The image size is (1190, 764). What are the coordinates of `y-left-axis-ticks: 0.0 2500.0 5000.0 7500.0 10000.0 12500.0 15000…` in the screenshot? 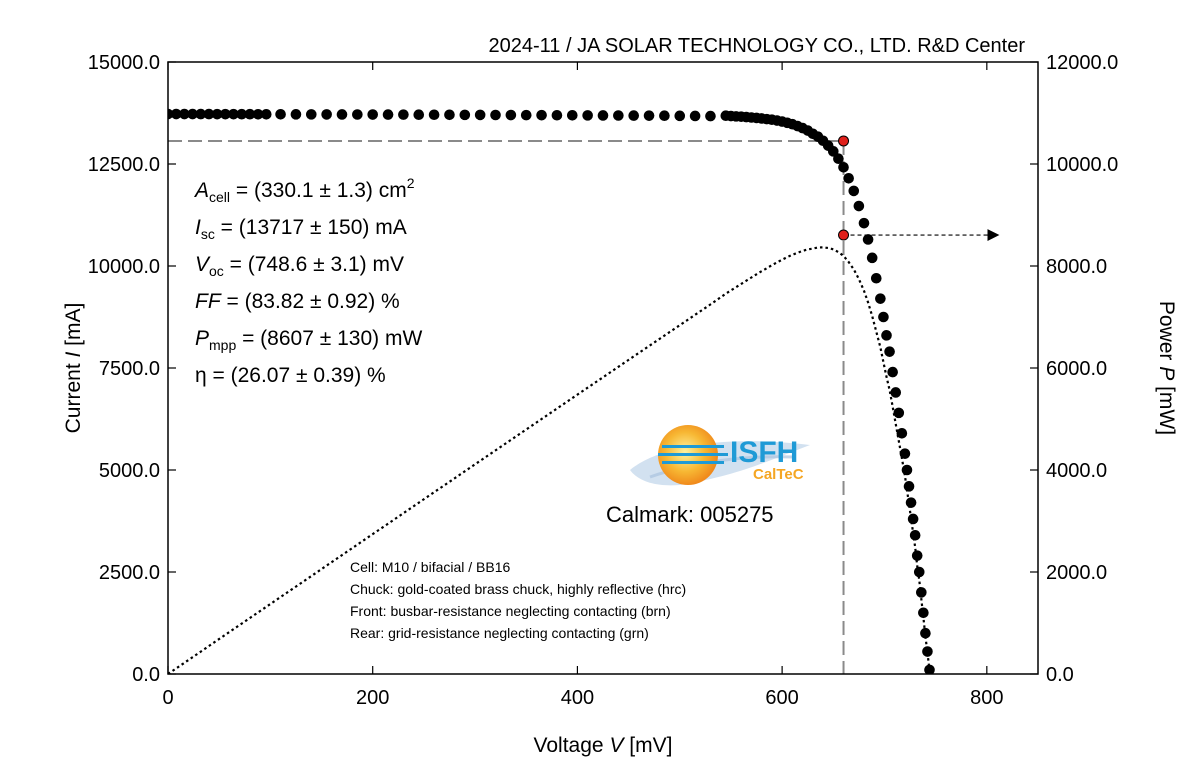 It's located at (132, 369).